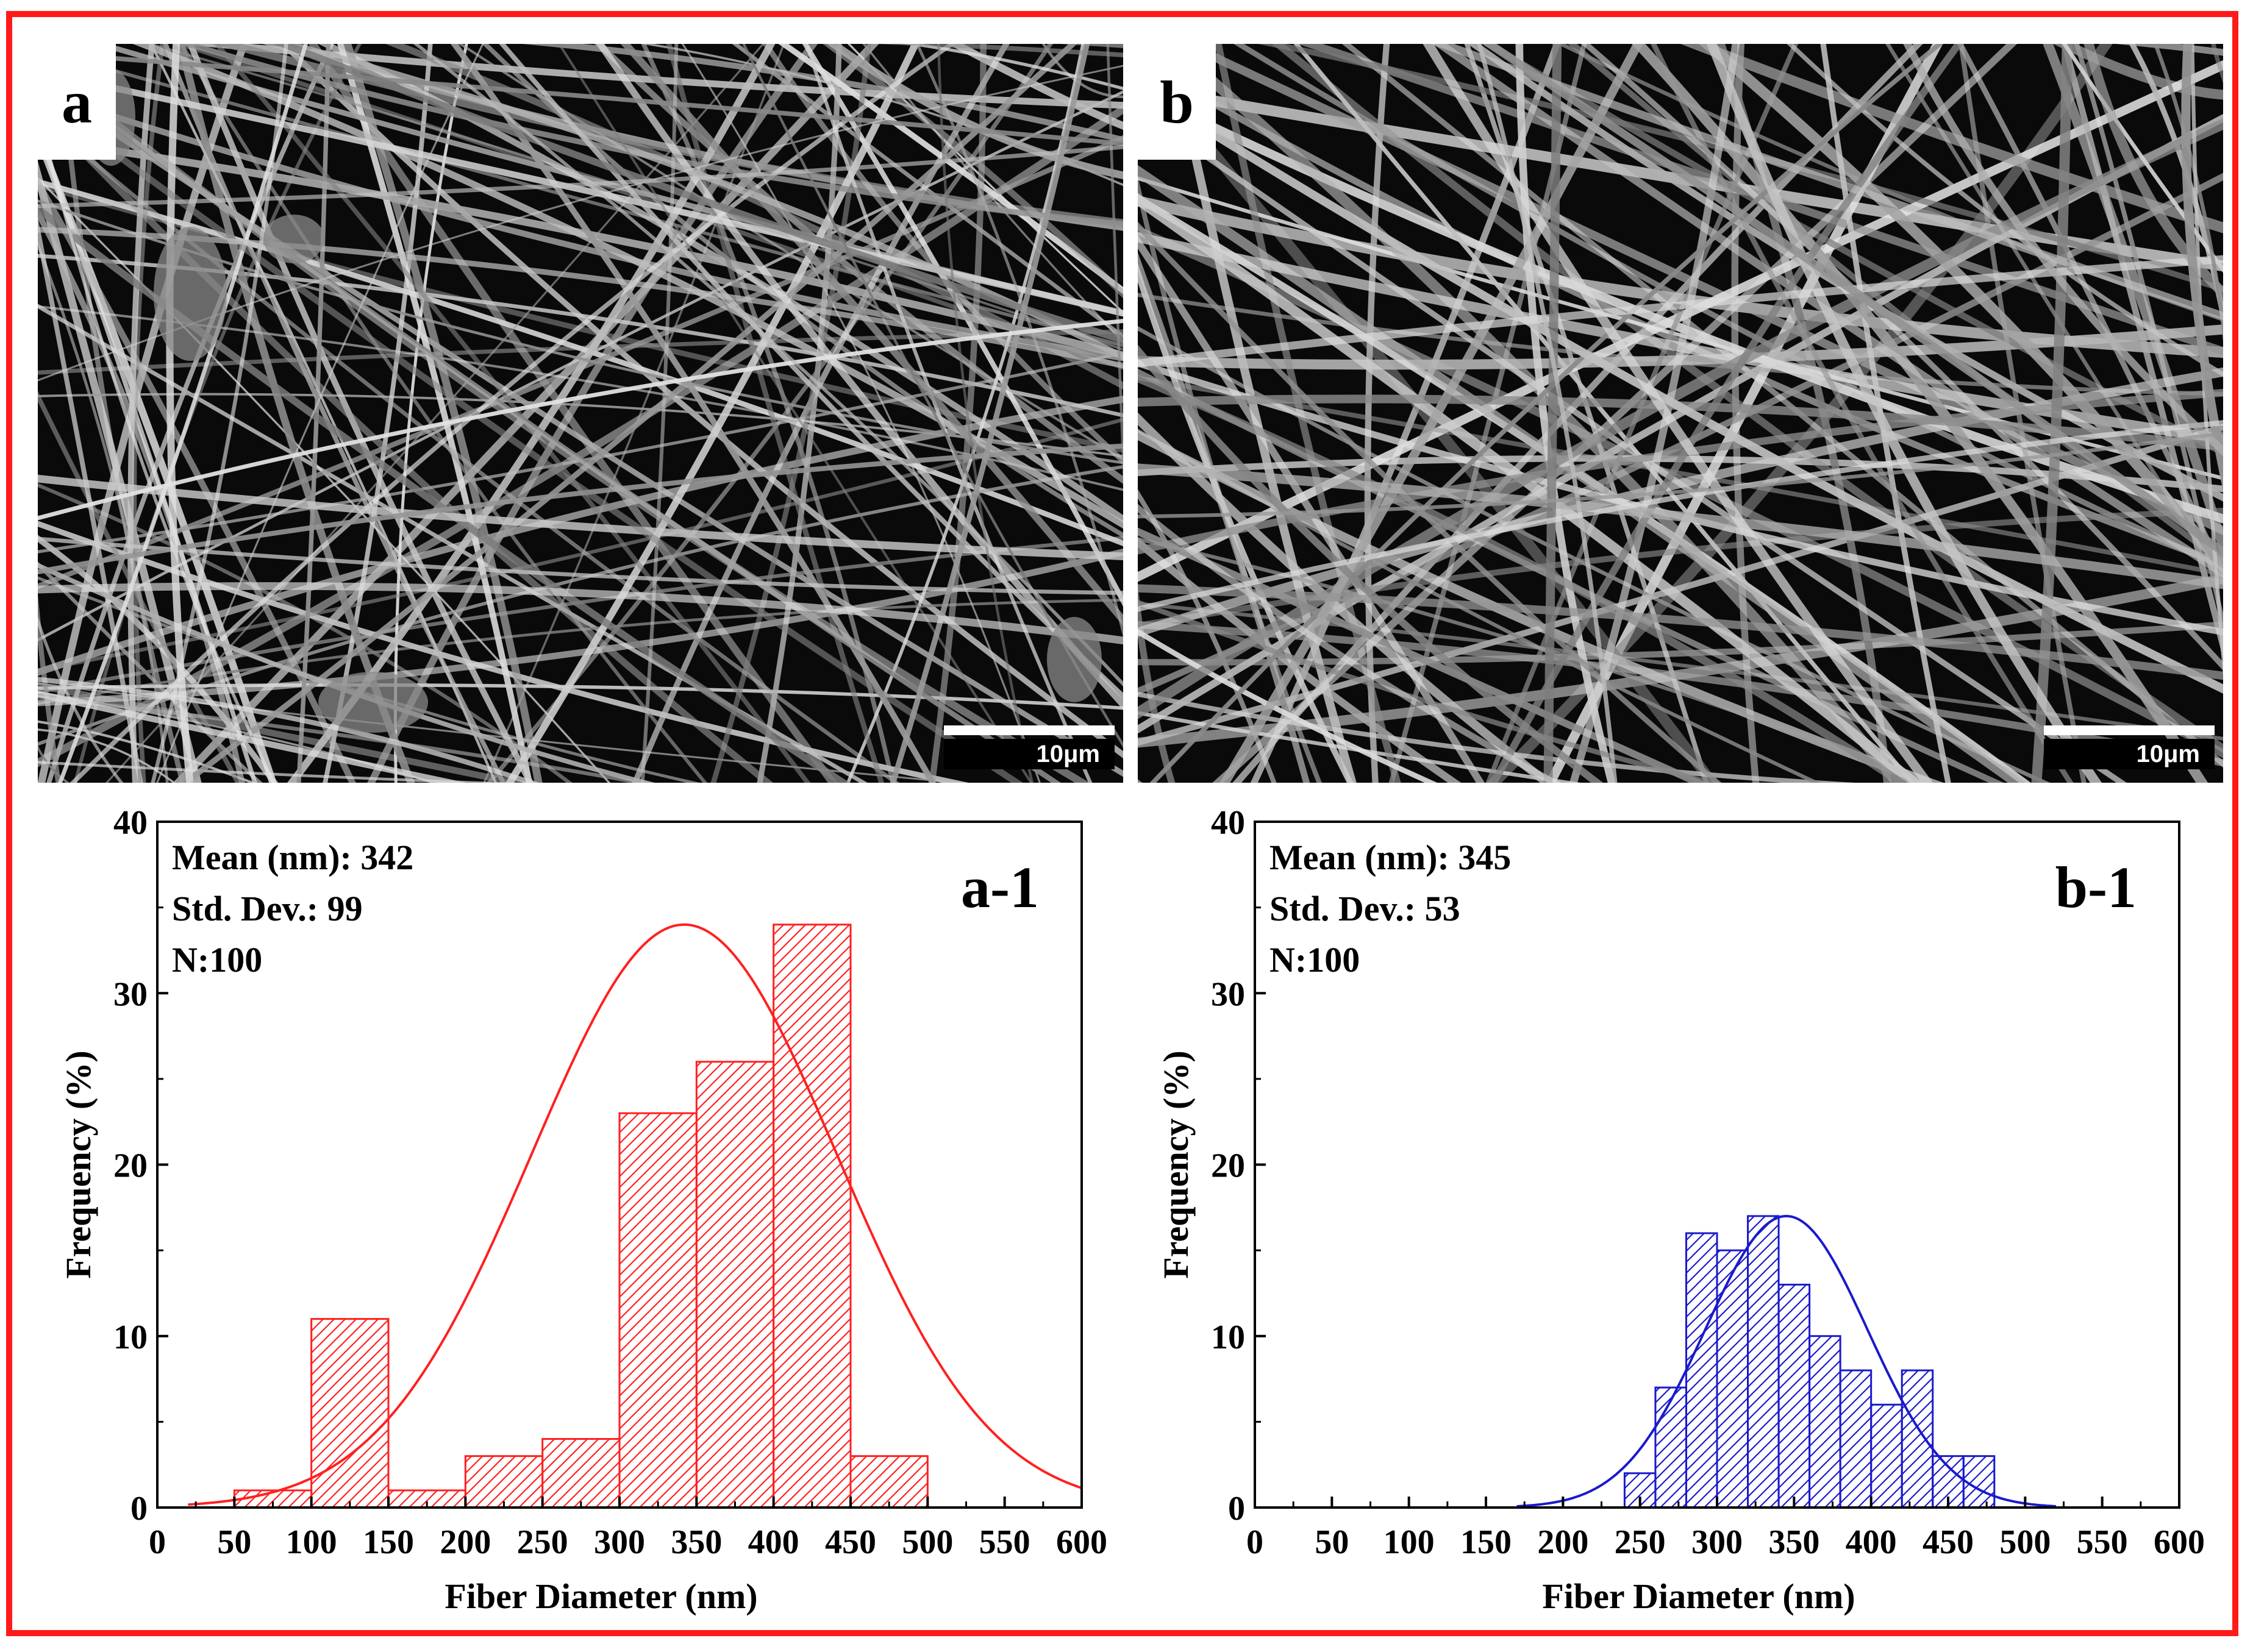 The height and width of the screenshot is (1652, 2253). I want to click on y-axis-title: Frequency (%), so click(78, 1164).